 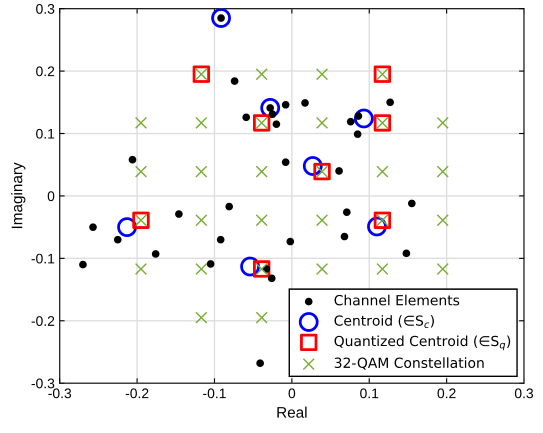 I want to click on x-tick-label: 0.3, so click(x=524, y=393).